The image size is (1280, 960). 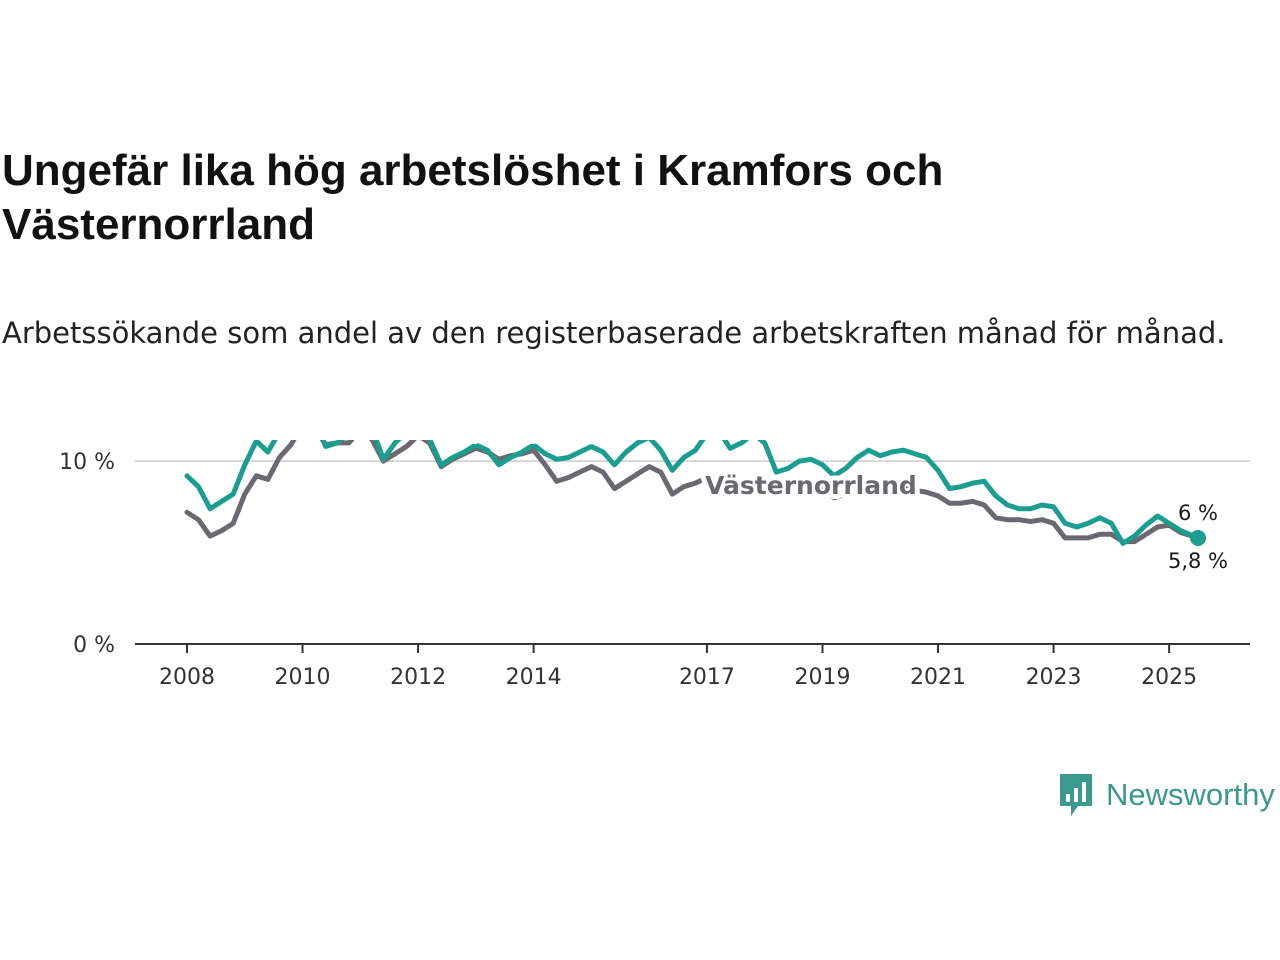 I want to click on brand-name: Newsworthy, so click(x=1190, y=794).